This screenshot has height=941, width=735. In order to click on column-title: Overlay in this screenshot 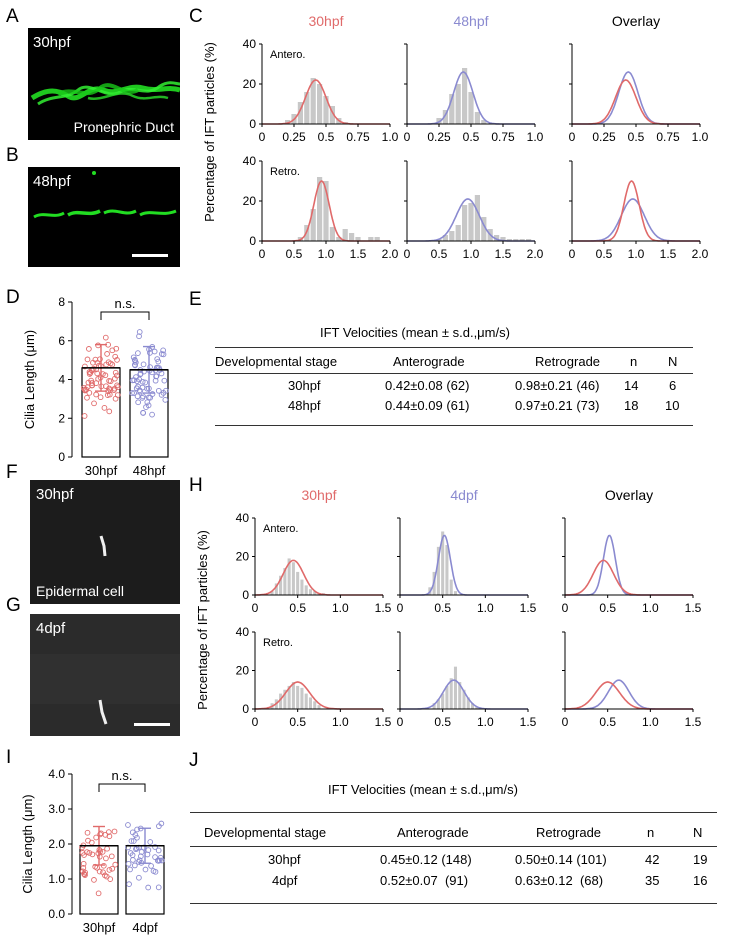, I will do `click(636, 21)`.